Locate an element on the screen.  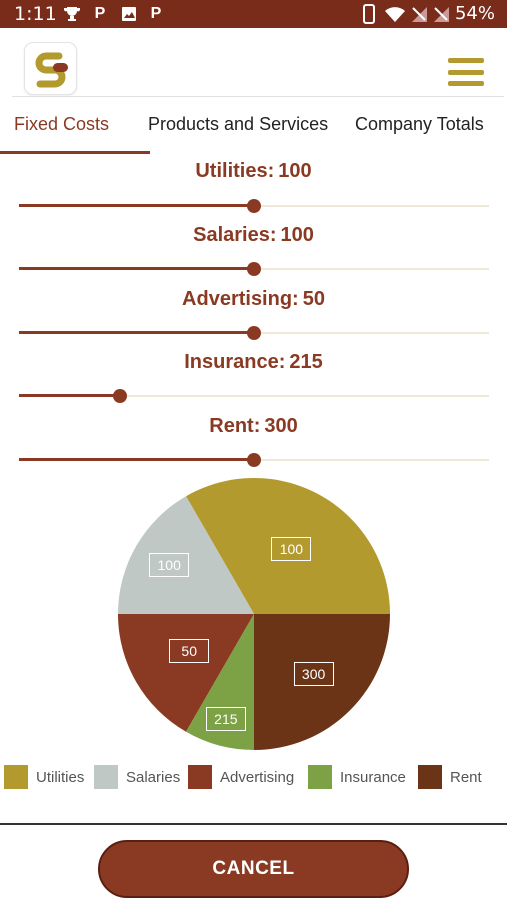
salaries-value: 100 is located at coordinates (297, 235).